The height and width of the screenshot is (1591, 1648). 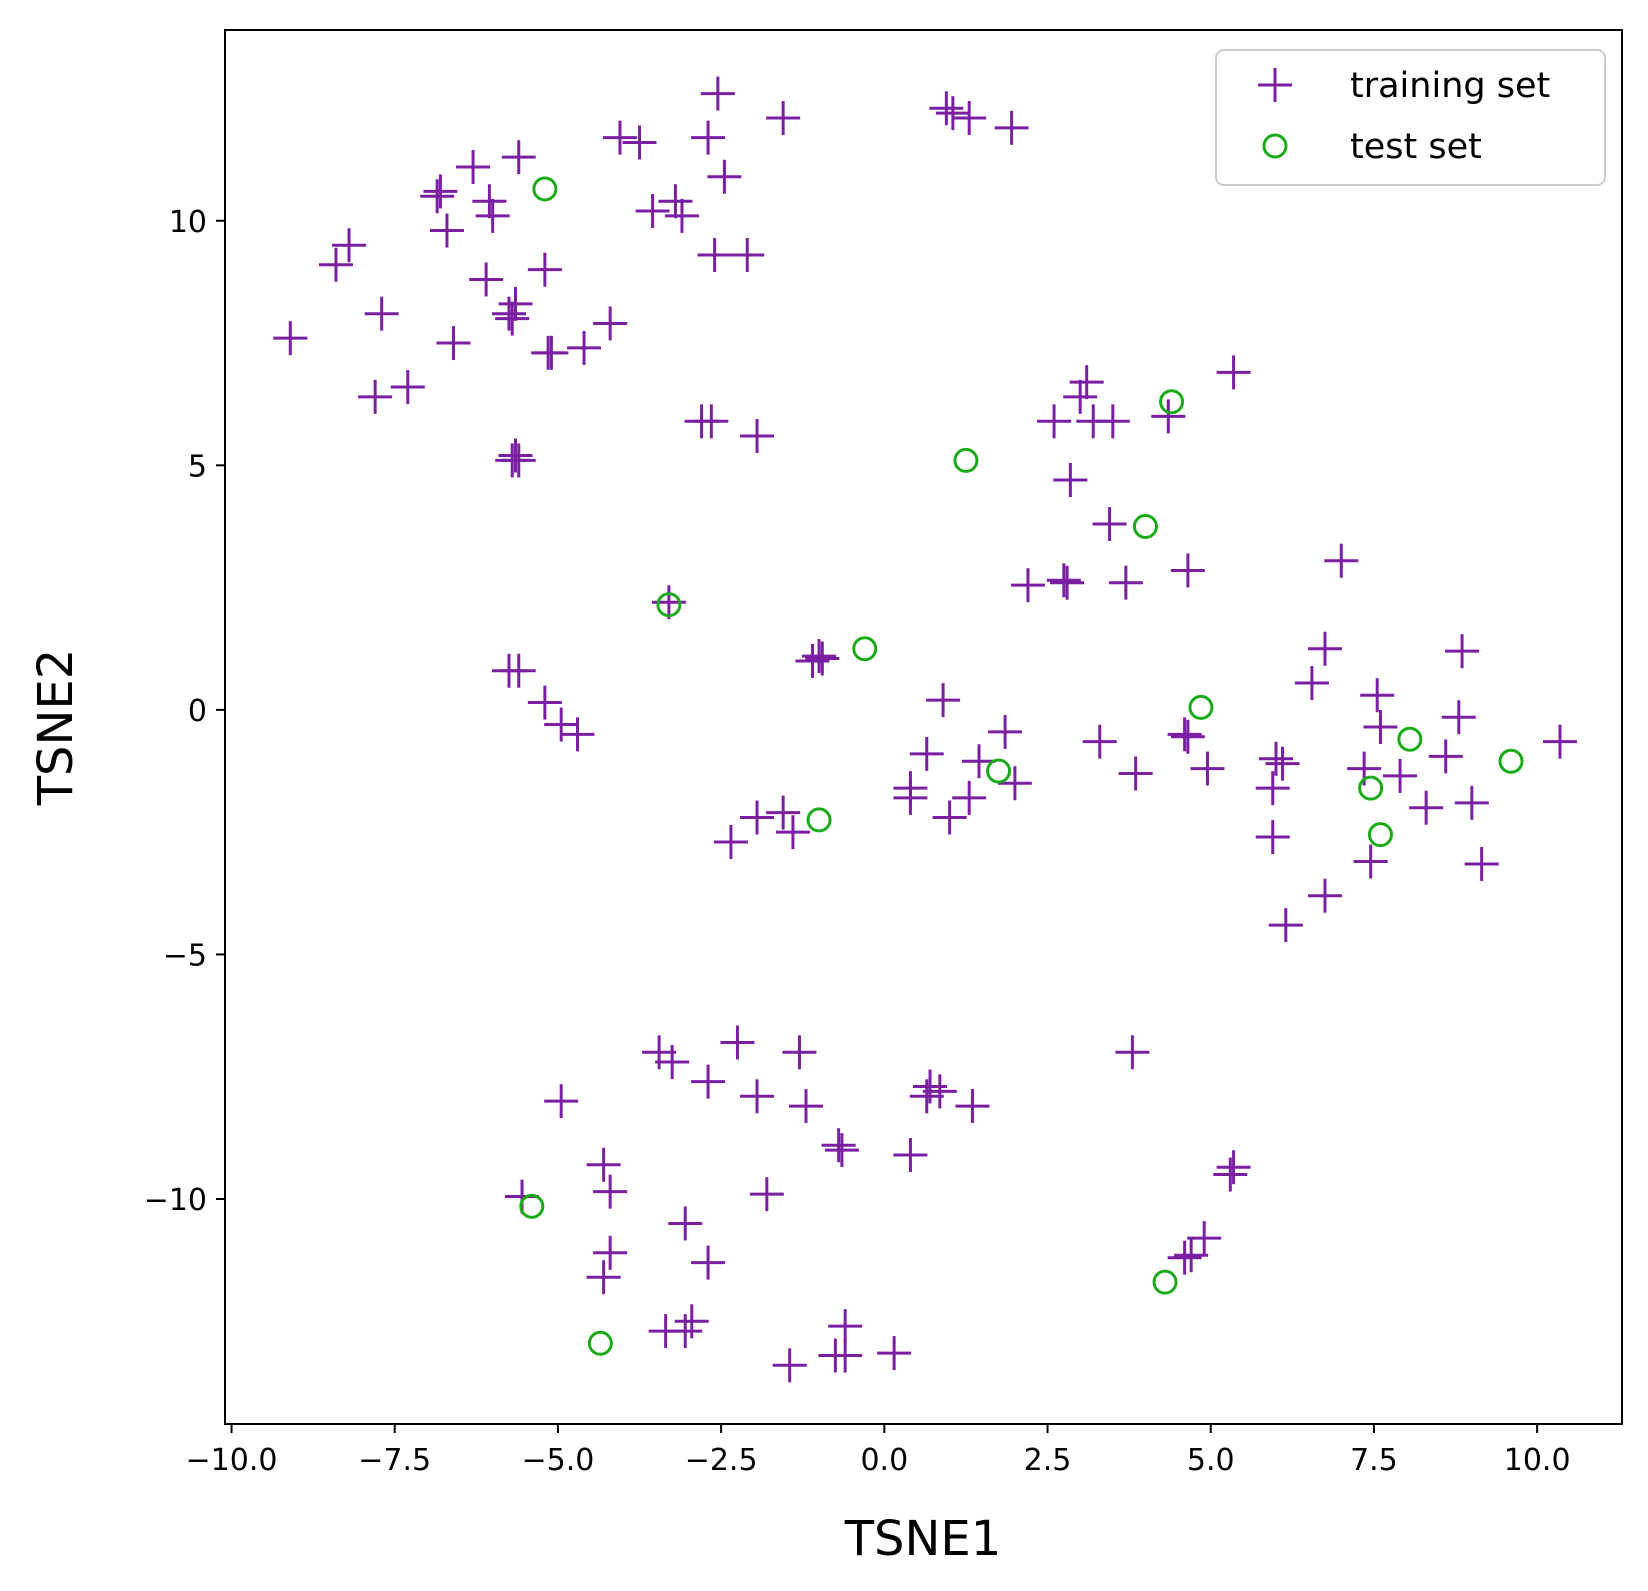 I want to click on legend: training set test set, so click(x=1410, y=117).